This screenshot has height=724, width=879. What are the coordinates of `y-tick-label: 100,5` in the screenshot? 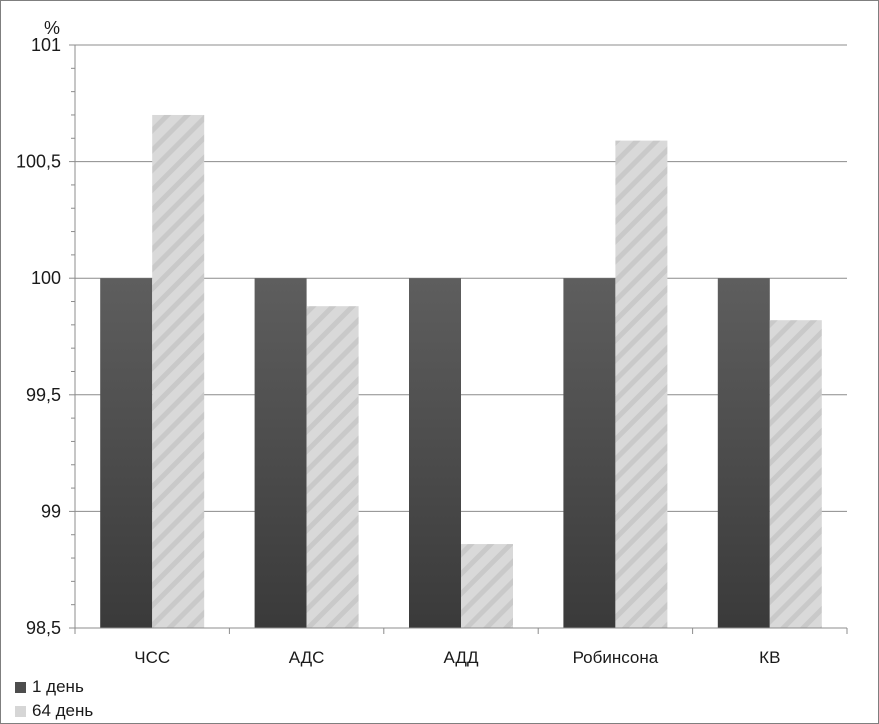 It's located at (38, 162).